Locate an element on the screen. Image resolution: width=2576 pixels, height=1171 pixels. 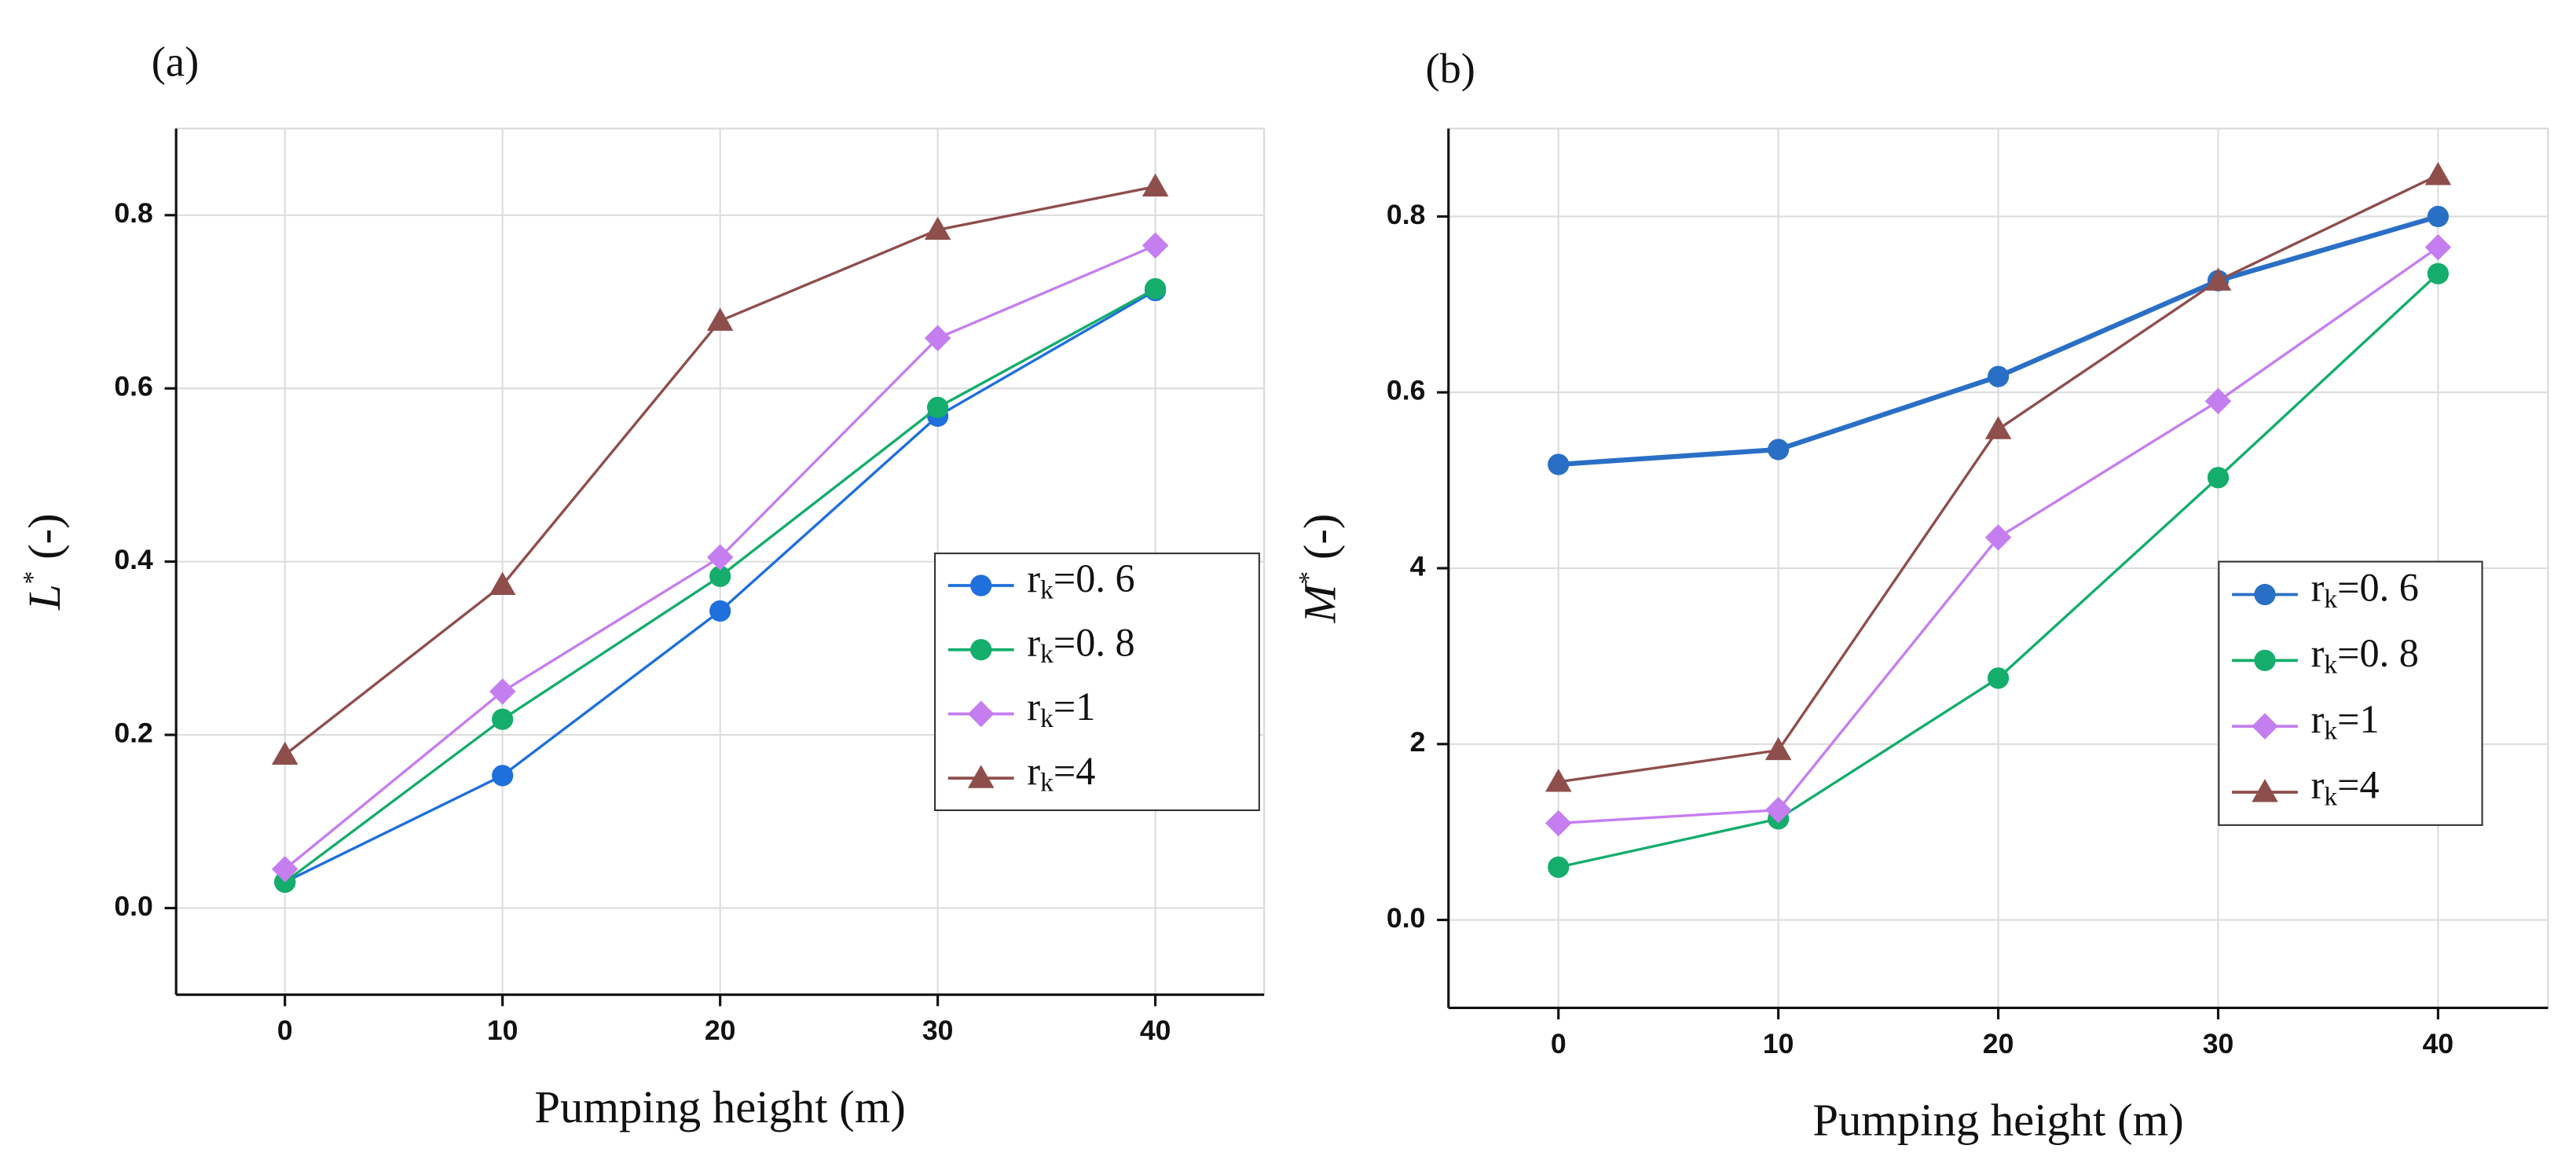
panel-label: (a) is located at coordinates (175, 61).